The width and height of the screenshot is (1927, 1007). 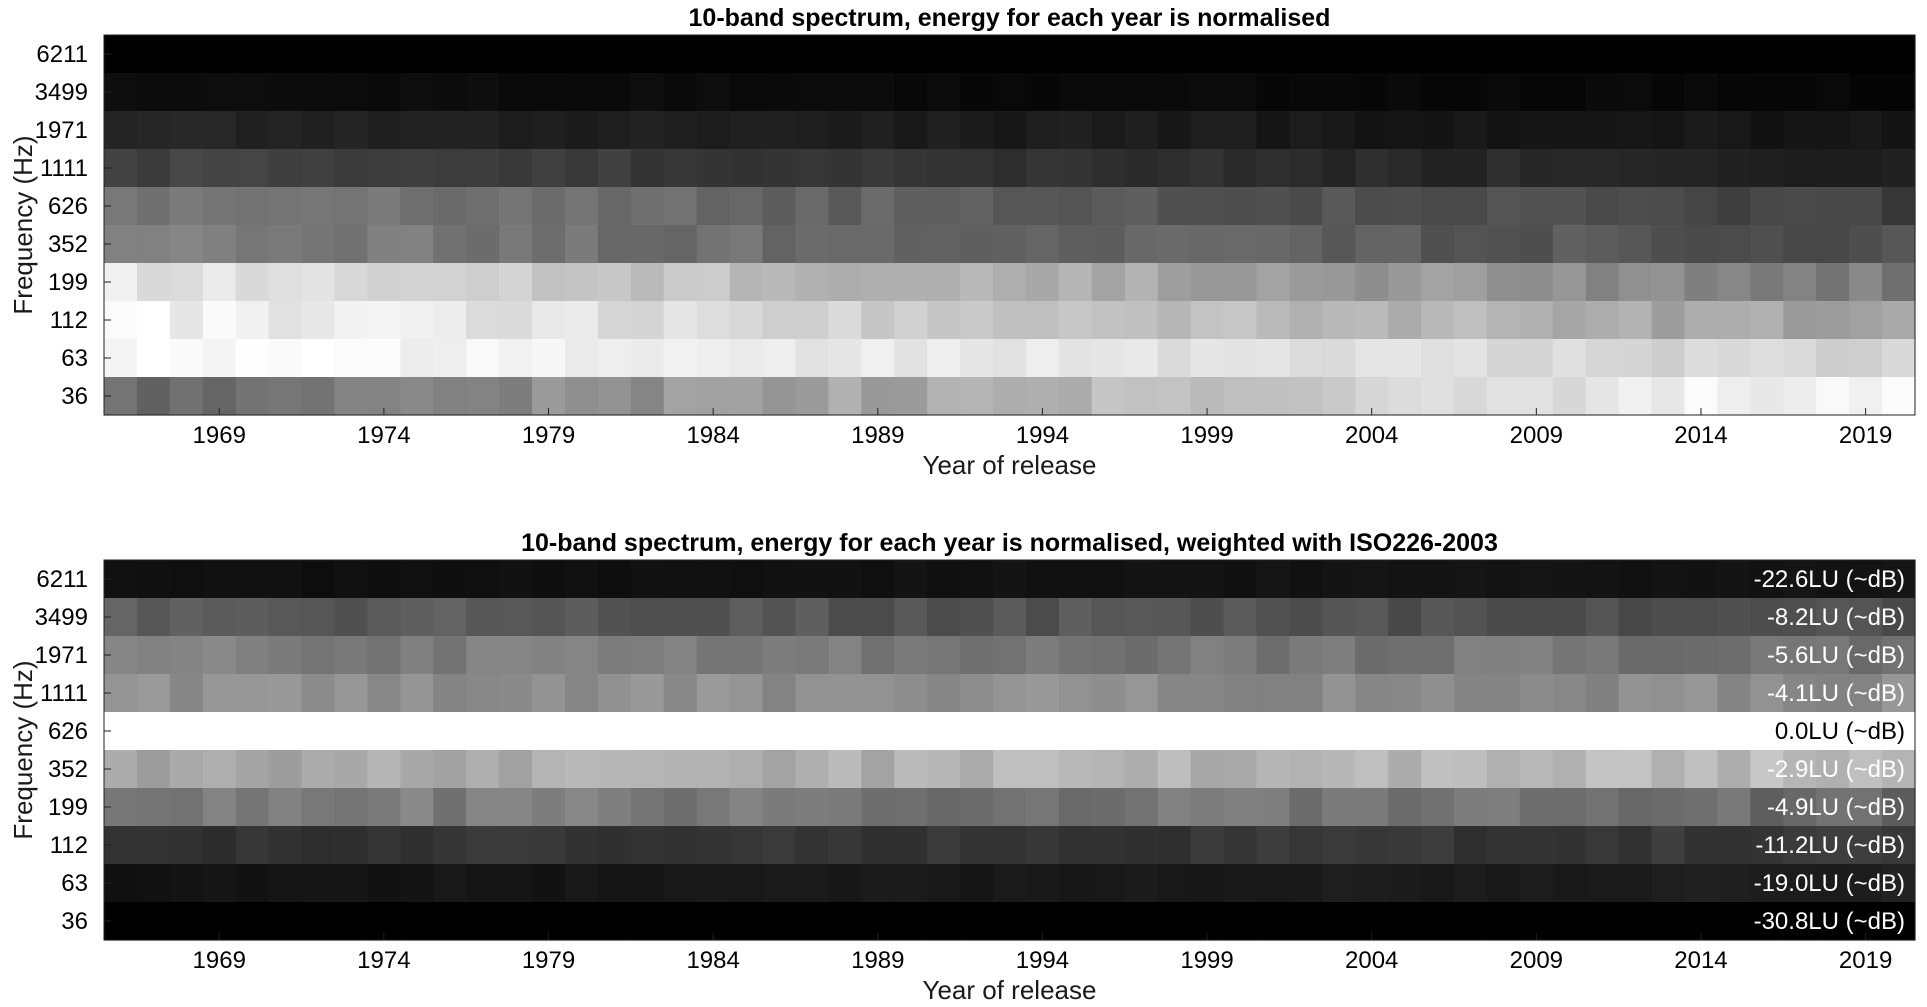 I want to click on x-tick-label: 2014, so click(x=1700, y=435).